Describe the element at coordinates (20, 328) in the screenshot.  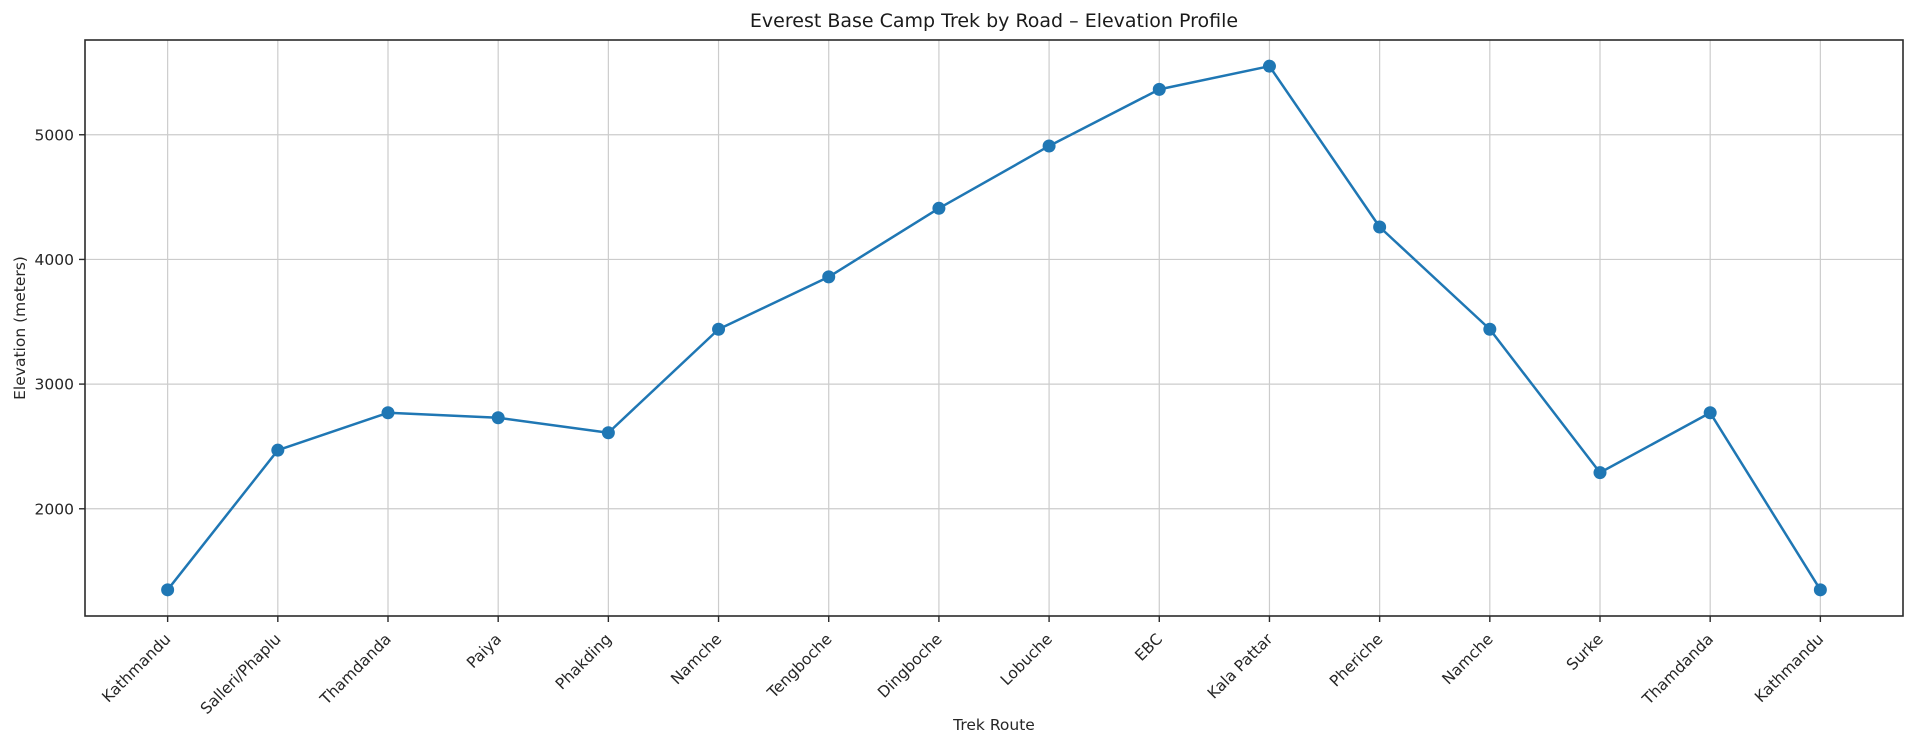
I see `y-axis-label: Elevation (meters)` at that location.